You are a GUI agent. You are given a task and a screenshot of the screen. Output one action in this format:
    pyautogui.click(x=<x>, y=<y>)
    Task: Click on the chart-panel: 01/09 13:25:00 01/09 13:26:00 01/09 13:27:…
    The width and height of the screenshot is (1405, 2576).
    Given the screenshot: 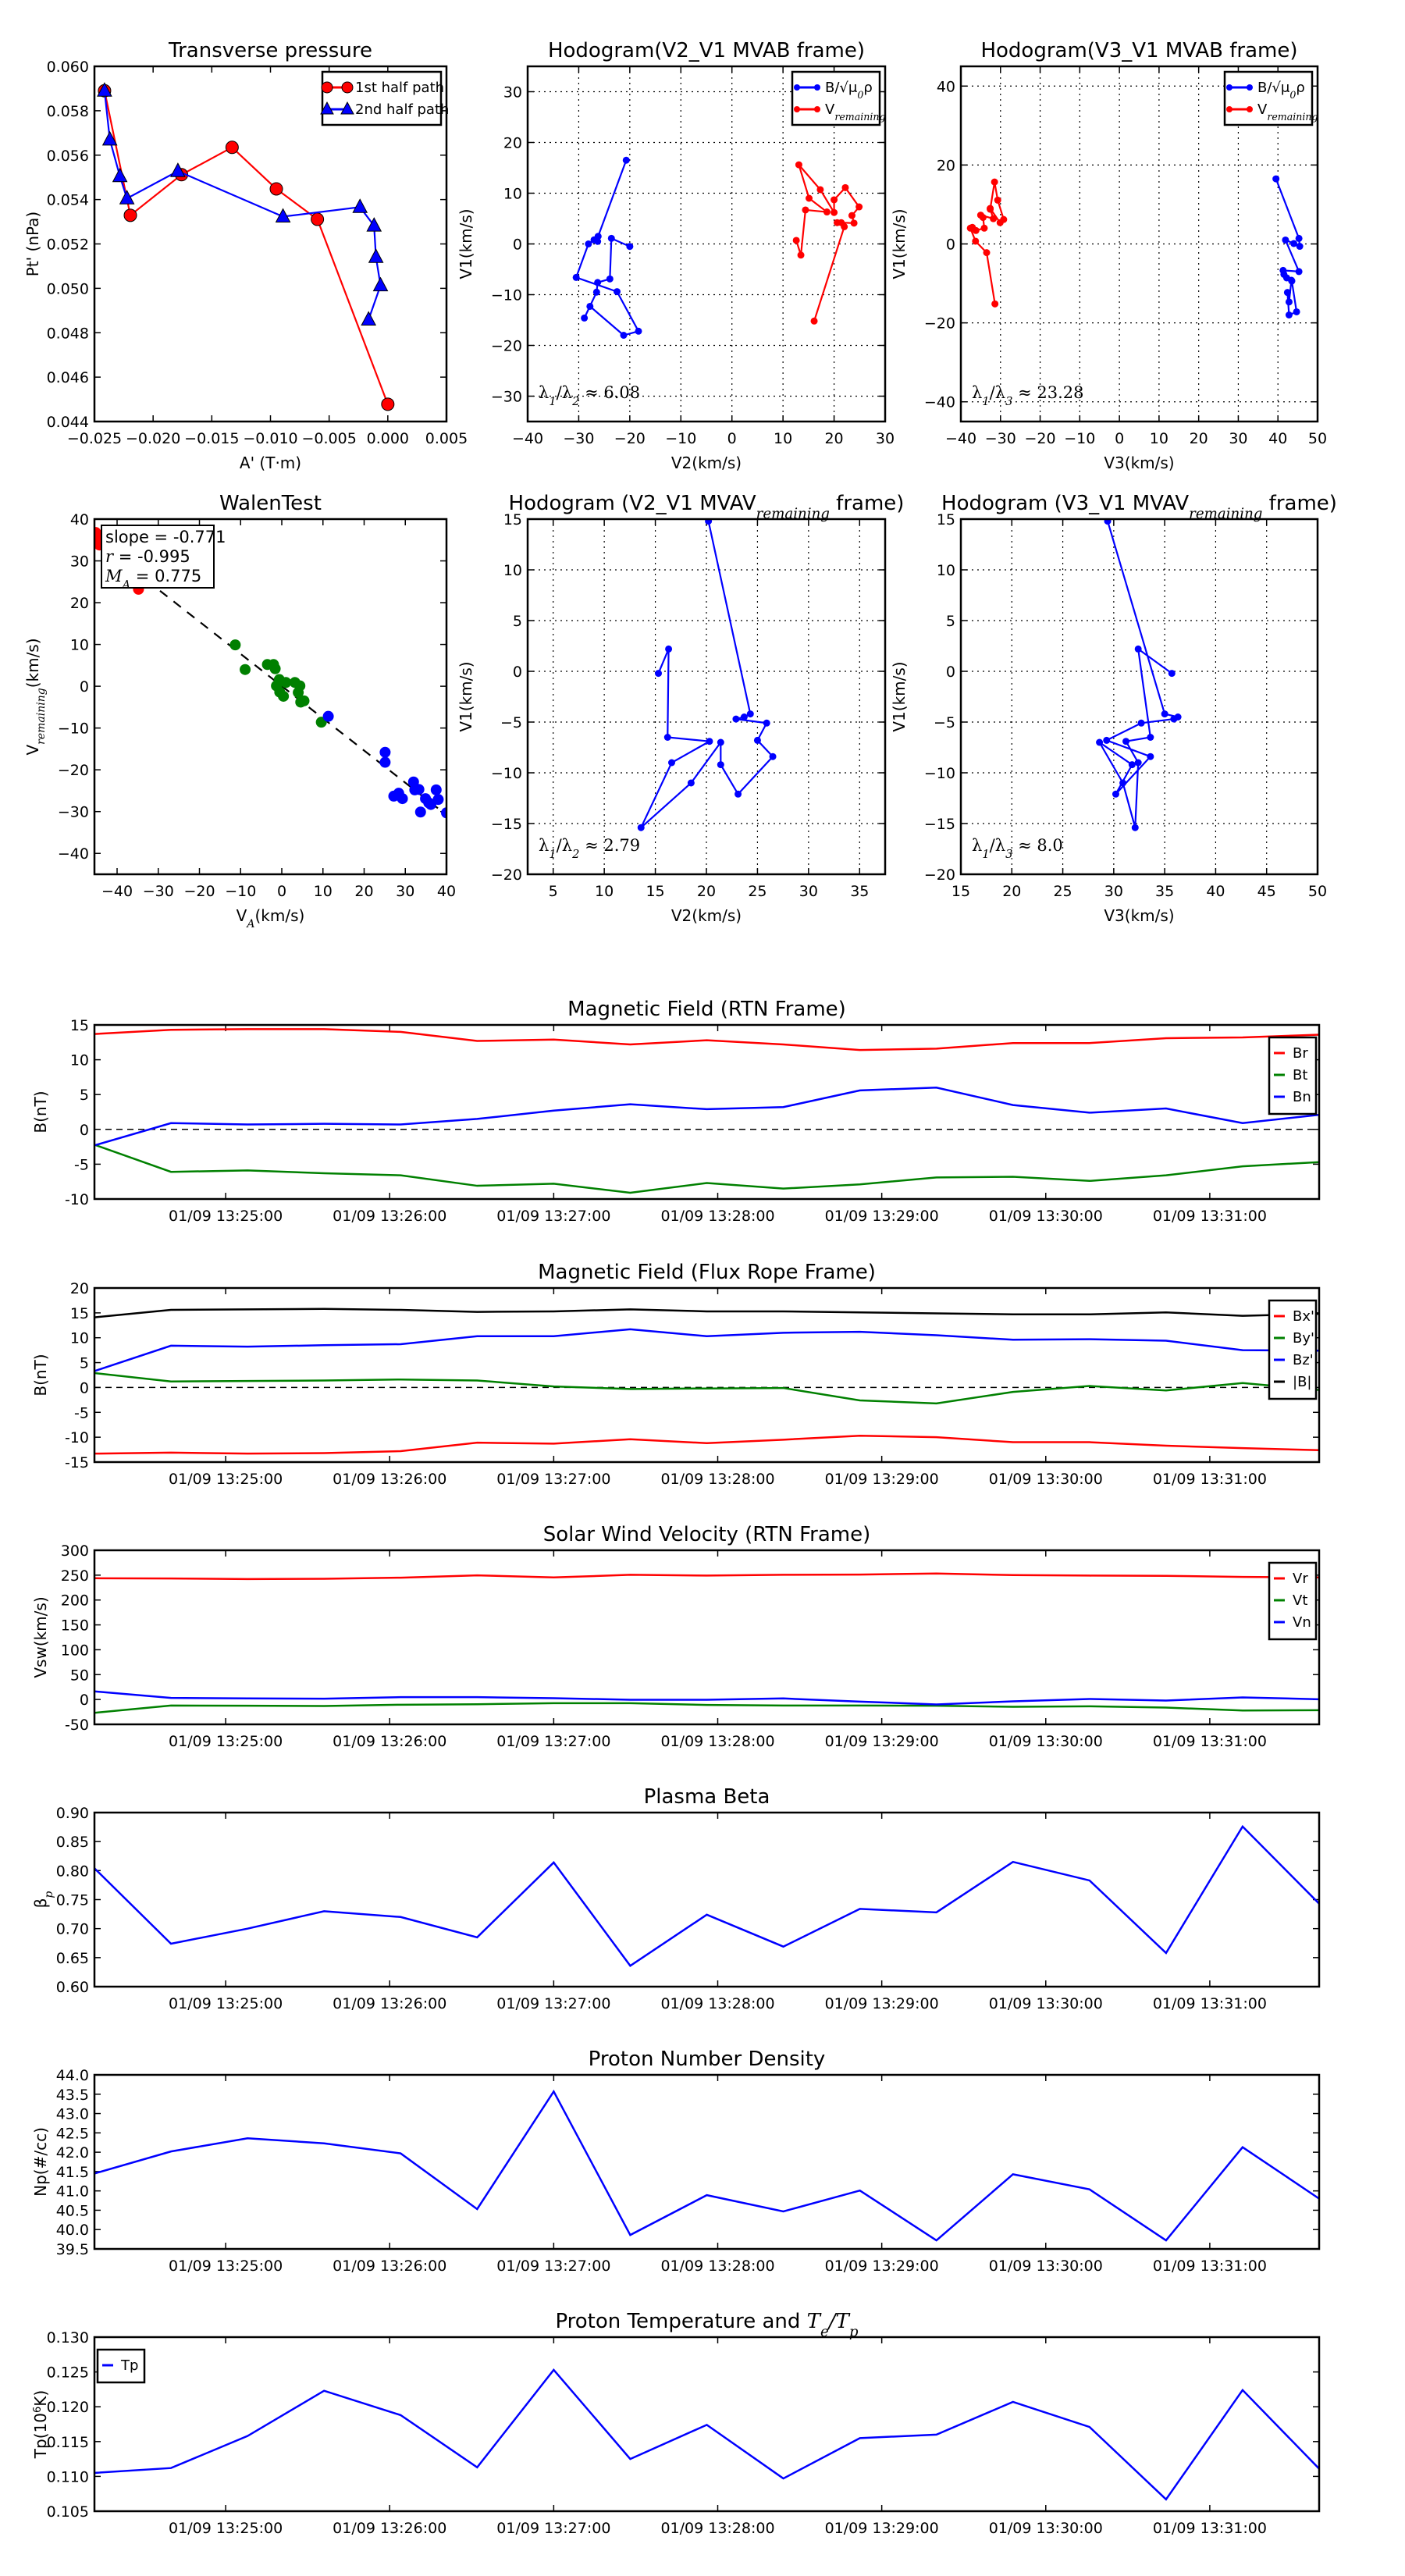 What is the action you would take?
    pyautogui.click(x=676, y=1636)
    